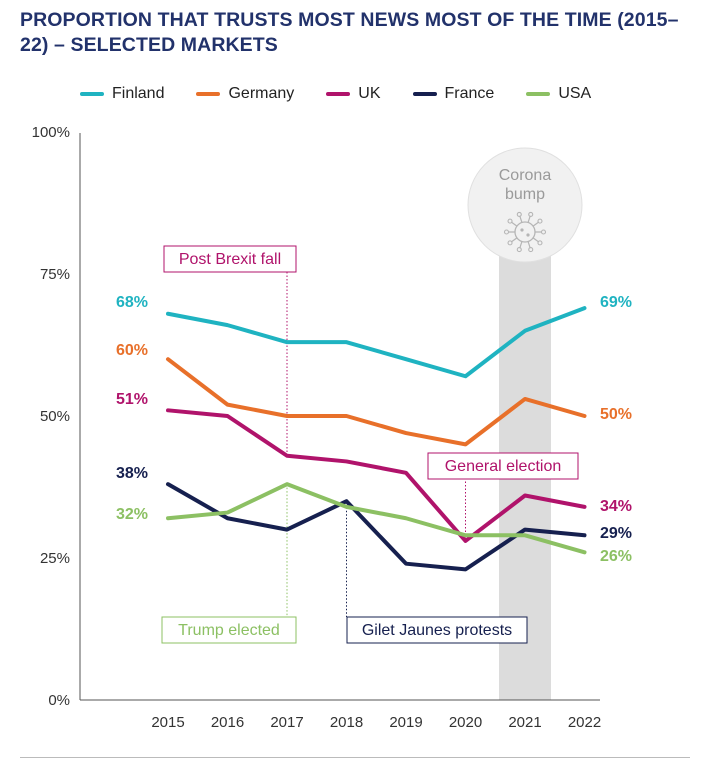 The height and width of the screenshot is (765, 701). I want to click on annotation-box-general-election, so click(503, 466).